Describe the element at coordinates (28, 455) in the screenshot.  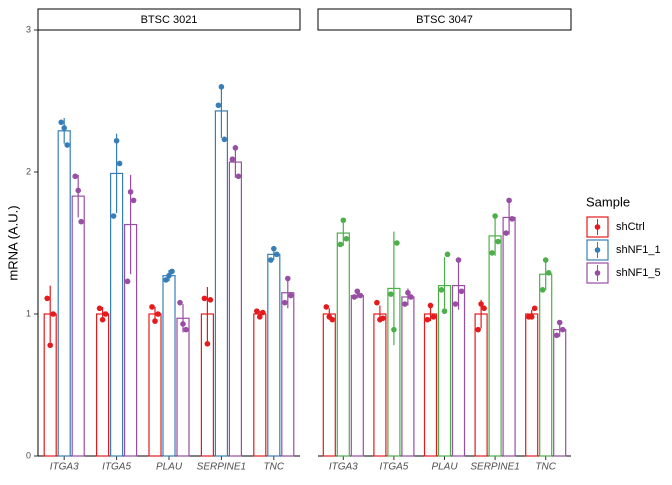
I see `y-tick-label: 0` at that location.